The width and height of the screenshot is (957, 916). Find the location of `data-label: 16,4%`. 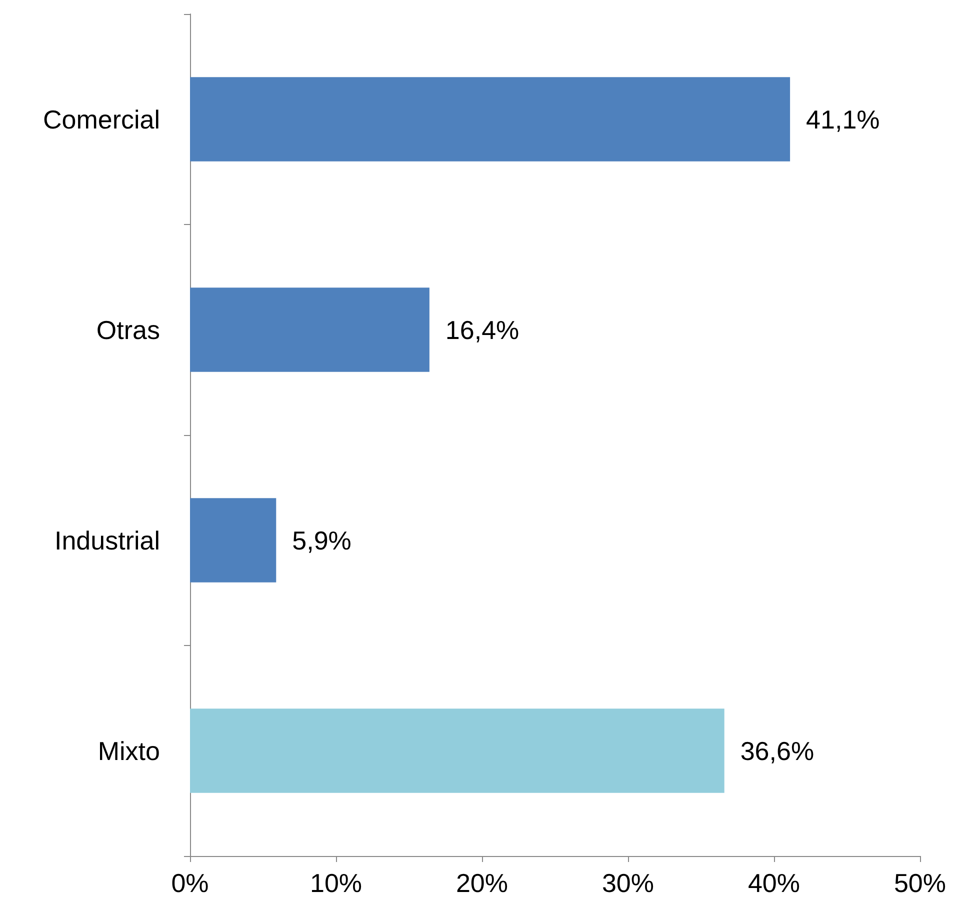

data-label: 16,4% is located at coordinates (482, 329).